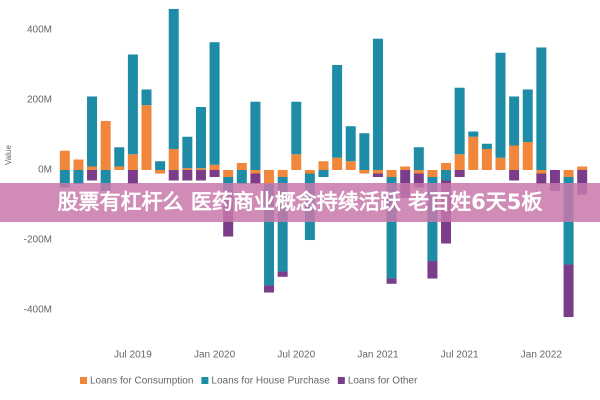 The image size is (600, 400). What do you see at coordinates (141, 381) in the screenshot?
I see `legend-label: Loans for Consumption` at bounding box center [141, 381].